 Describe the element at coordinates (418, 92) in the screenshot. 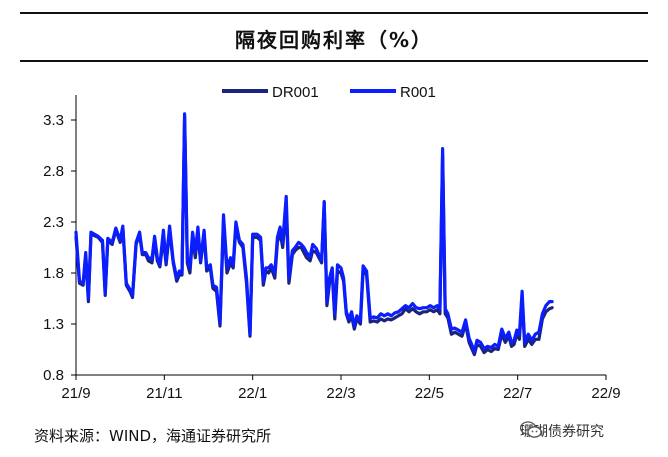

I see `legend-label-r001: R001` at that location.